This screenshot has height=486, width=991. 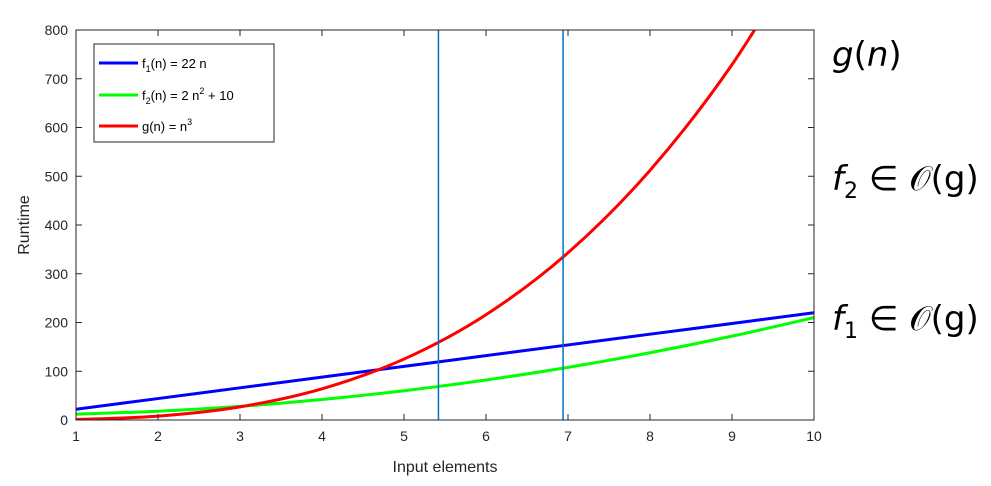 What do you see at coordinates (843, 55) in the screenshot?
I see `annotation-g-main: g` at bounding box center [843, 55].